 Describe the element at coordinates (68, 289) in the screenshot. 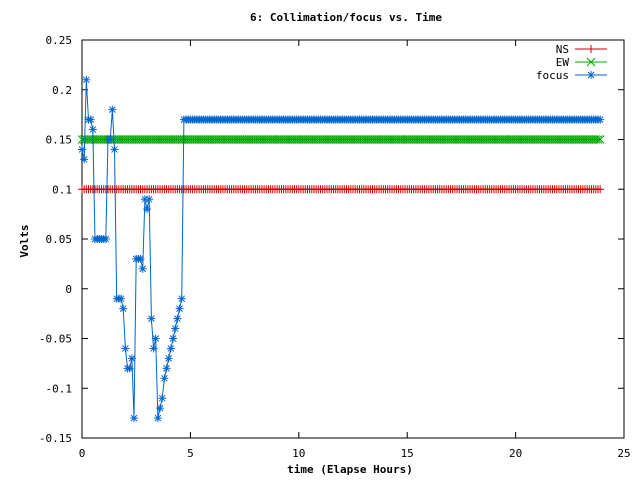

I see `y-tick-label: 0` at that location.